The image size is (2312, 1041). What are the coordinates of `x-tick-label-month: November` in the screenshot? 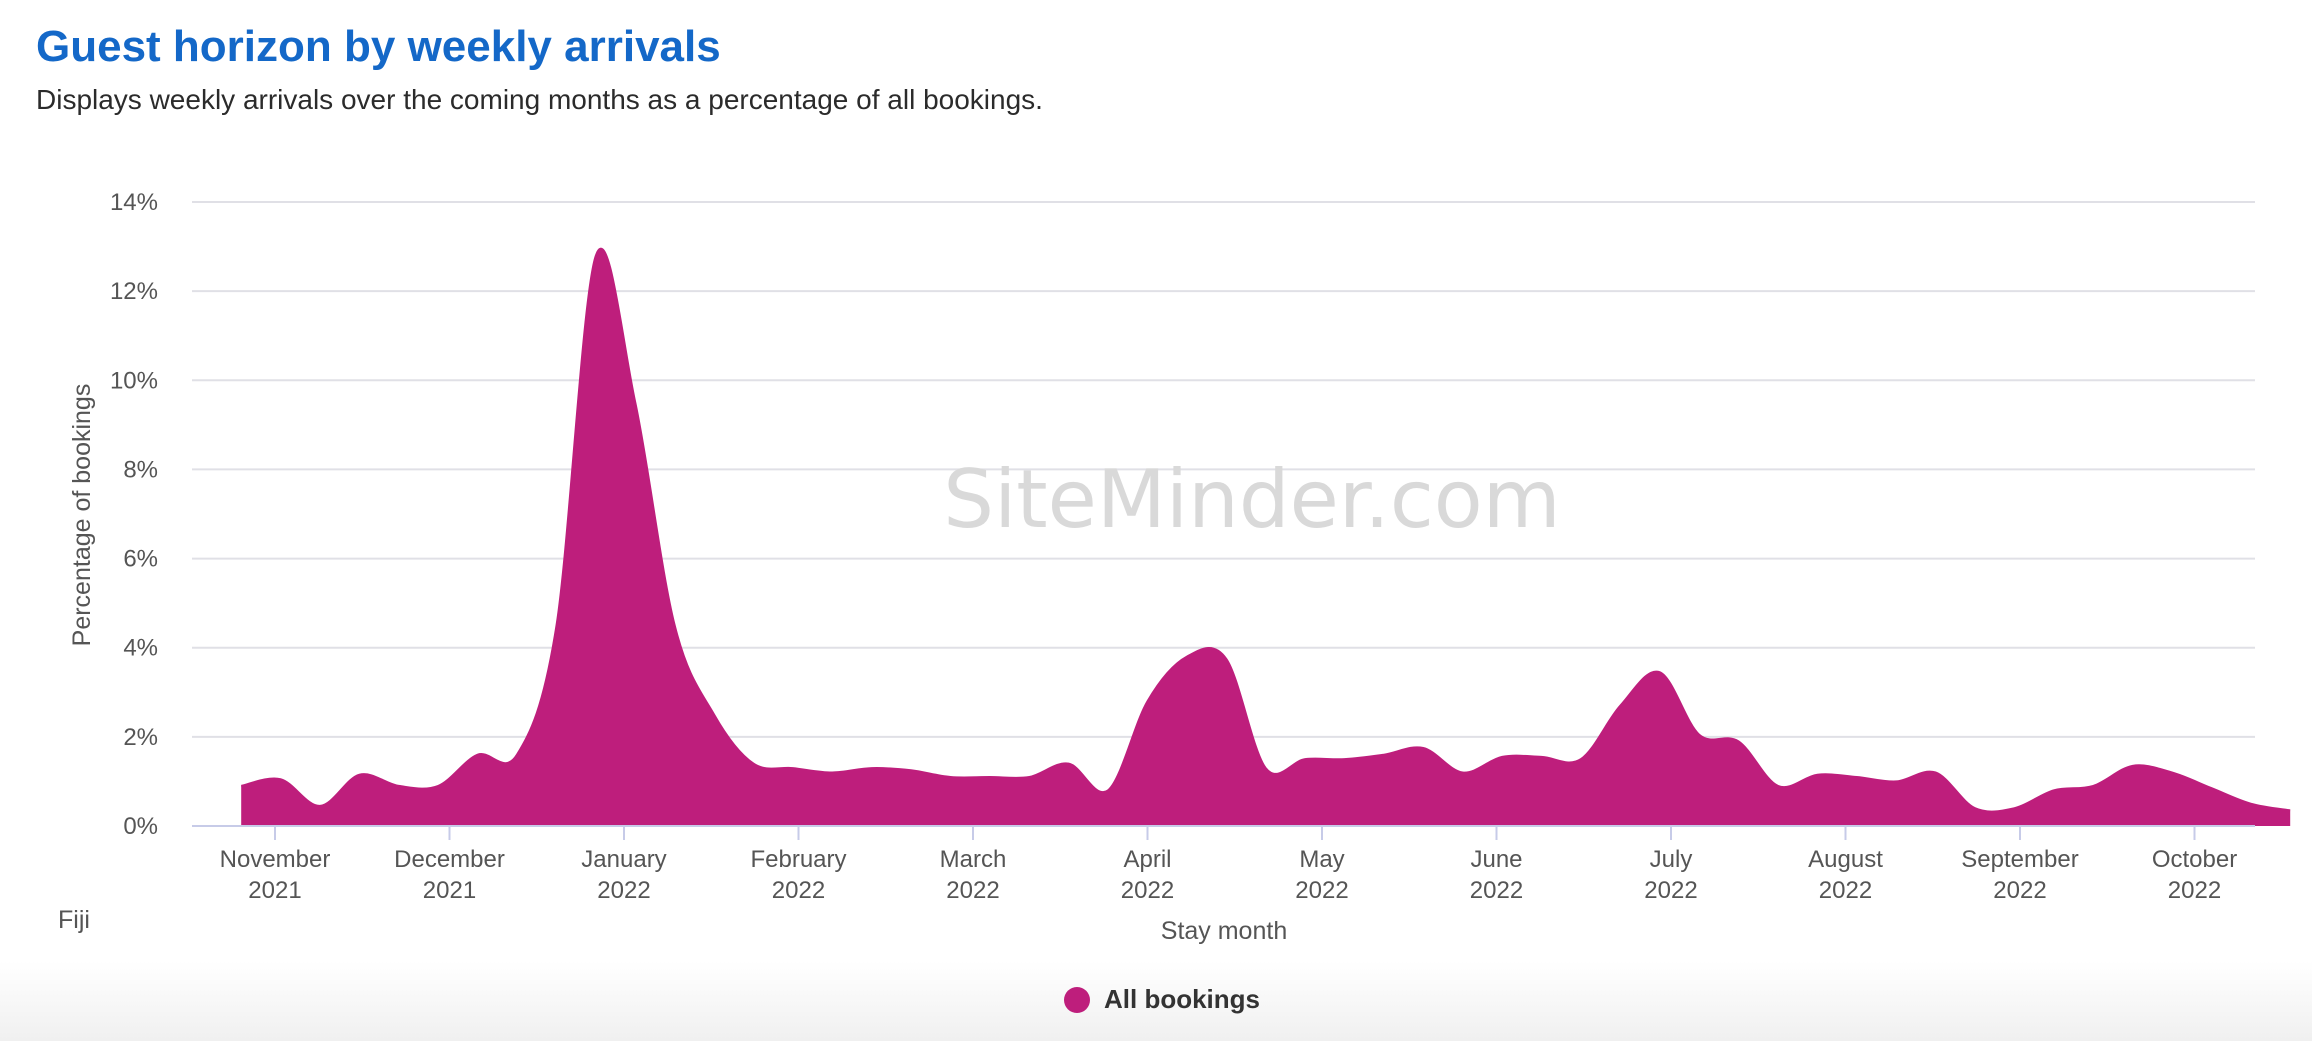 It's located at (275, 859).